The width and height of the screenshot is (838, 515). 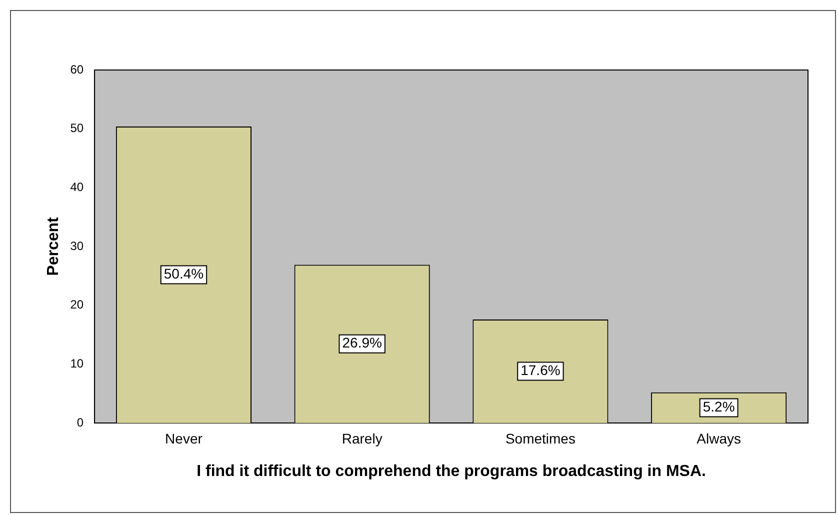 I want to click on y-tick-label: 10, so click(x=77, y=363).